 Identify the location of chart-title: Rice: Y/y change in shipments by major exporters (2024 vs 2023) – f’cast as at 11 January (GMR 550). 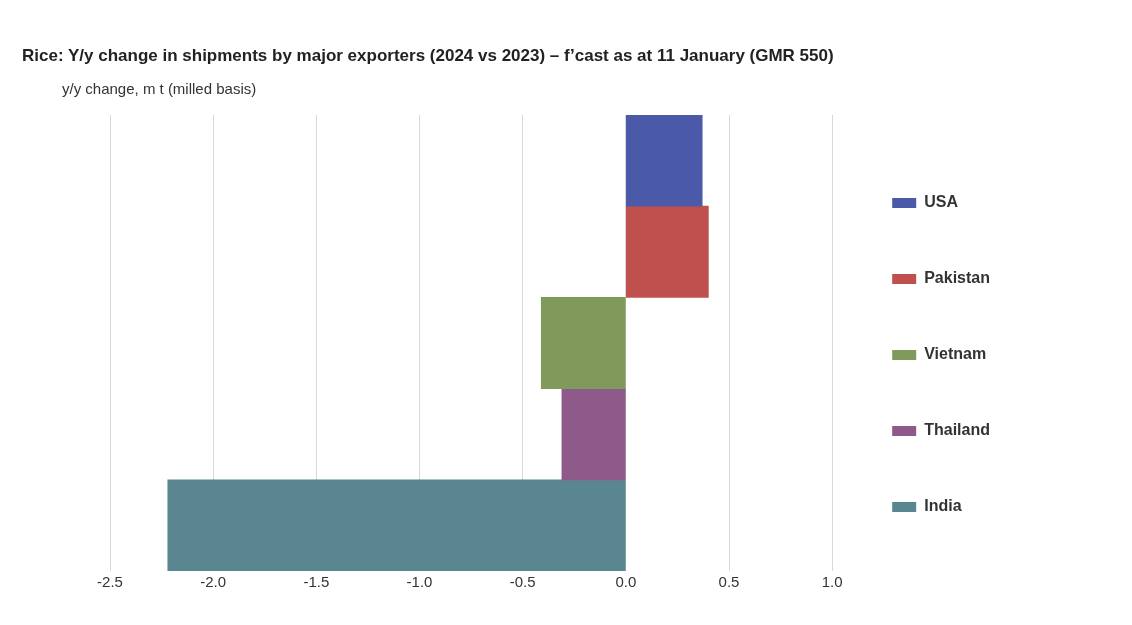
(428, 56).